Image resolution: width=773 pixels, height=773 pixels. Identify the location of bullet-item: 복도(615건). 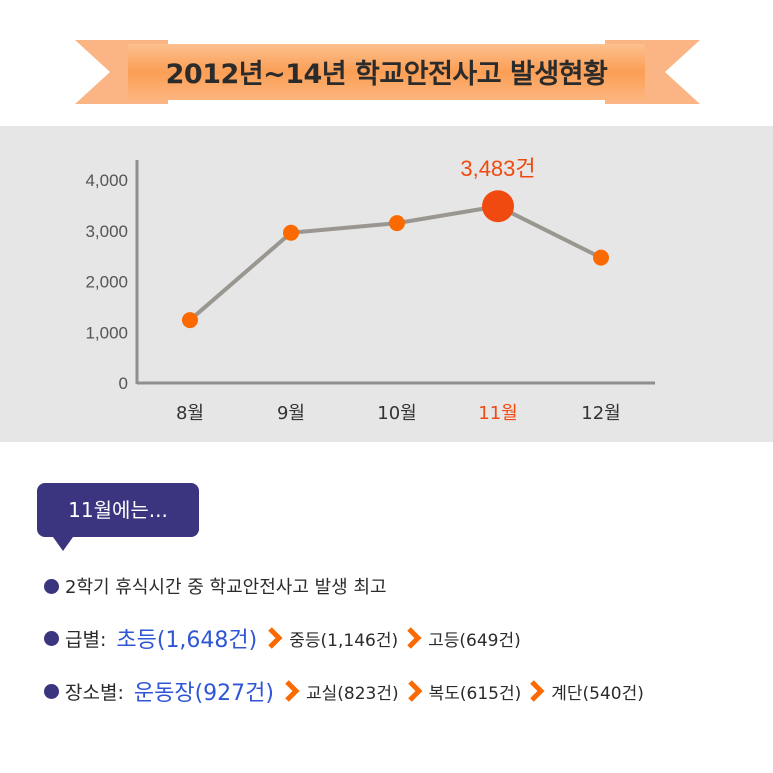
(475, 693).